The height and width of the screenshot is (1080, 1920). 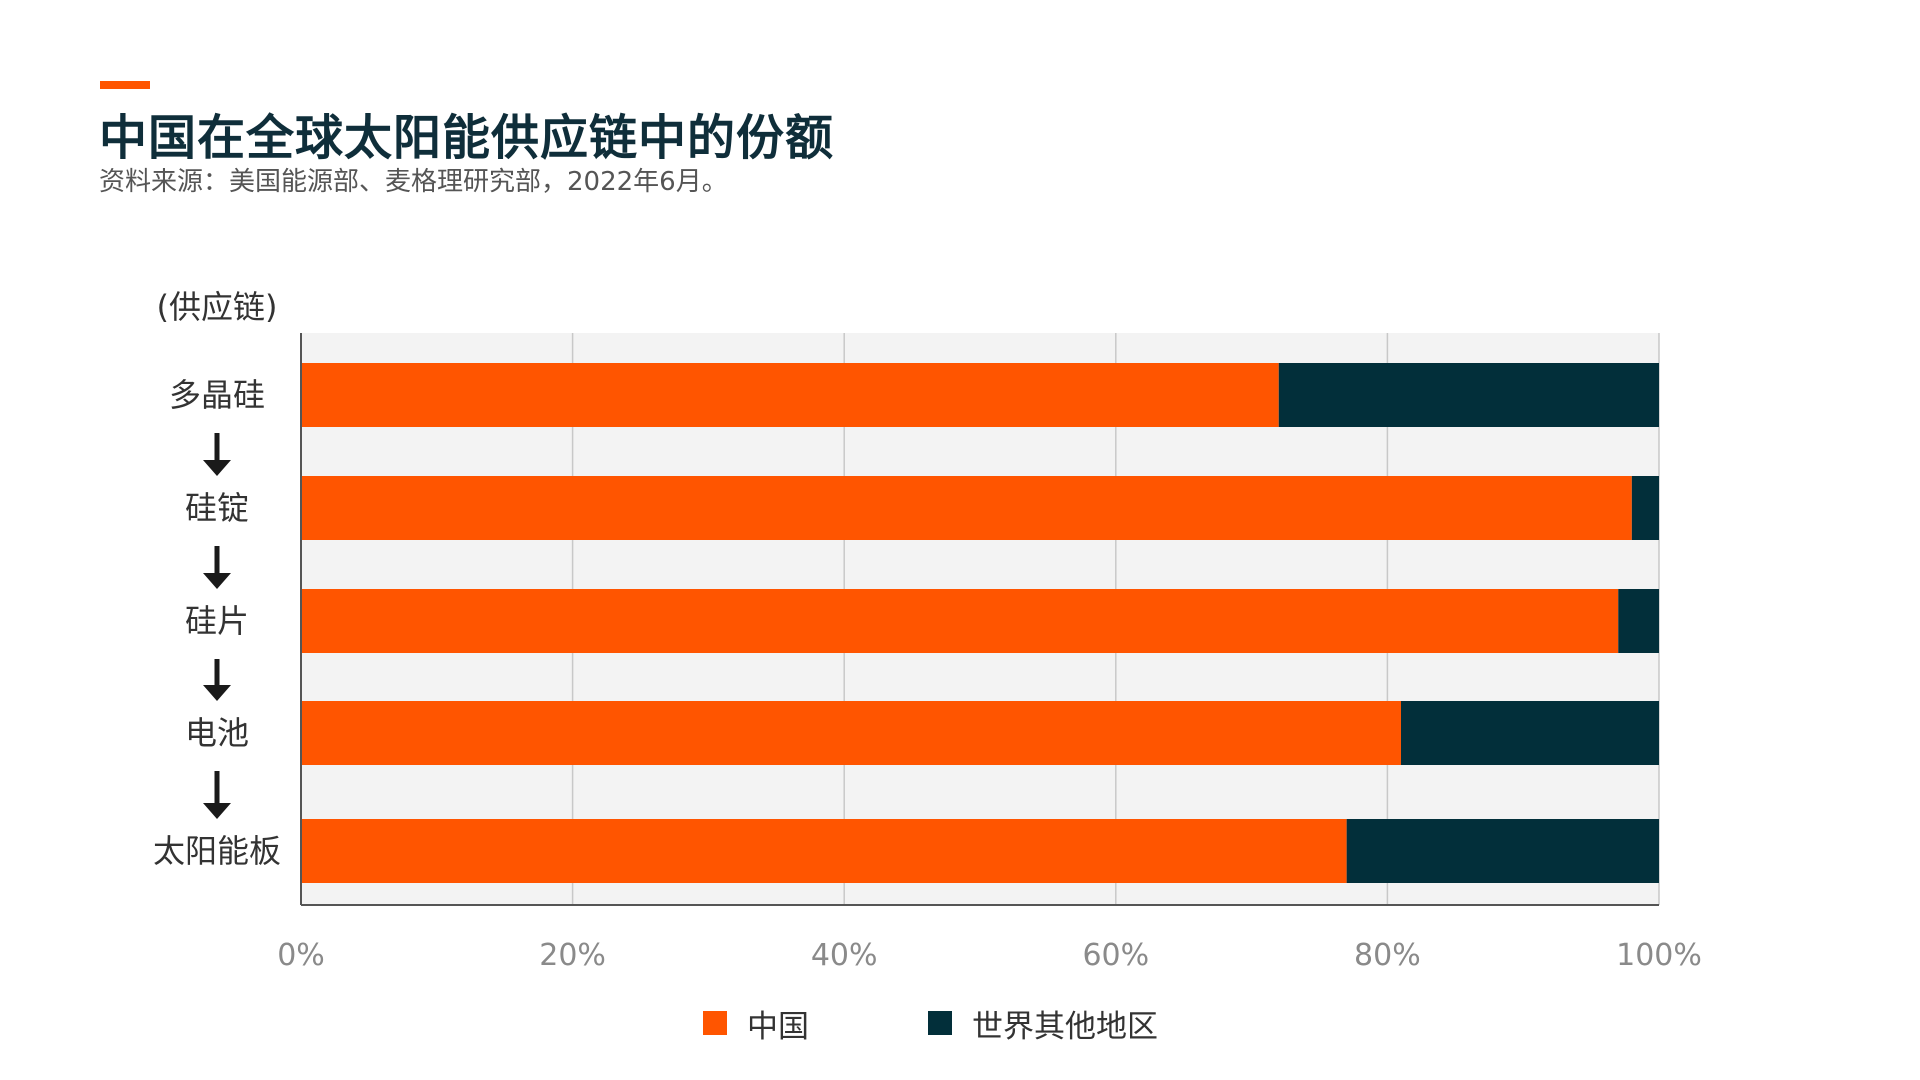 What do you see at coordinates (1659, 955) in the screenshot?
I see `x-tick-label: 100%` at bounding box center [1659, 955].